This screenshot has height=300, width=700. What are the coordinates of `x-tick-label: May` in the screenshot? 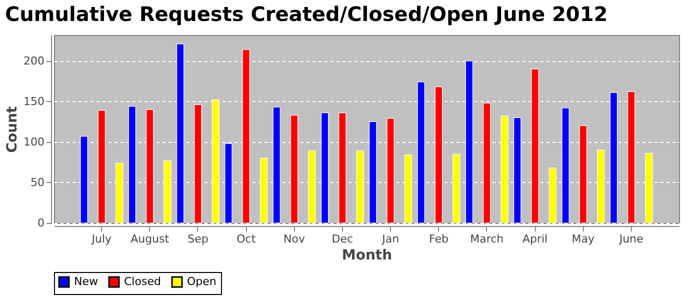 It's located at (584, 239).